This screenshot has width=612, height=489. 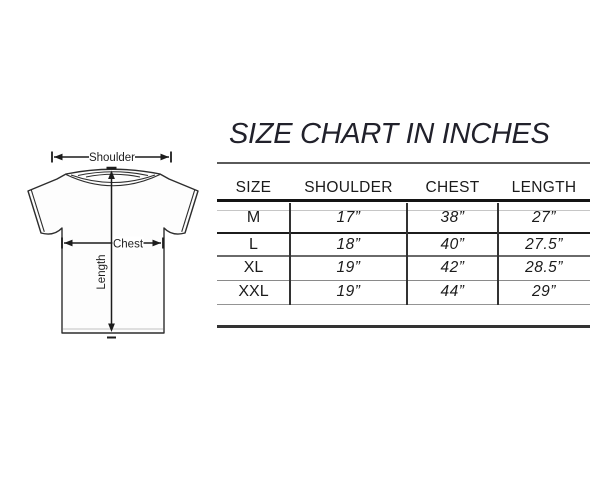 I want to click on chest-label: Chest, so click(x=128, y=244).